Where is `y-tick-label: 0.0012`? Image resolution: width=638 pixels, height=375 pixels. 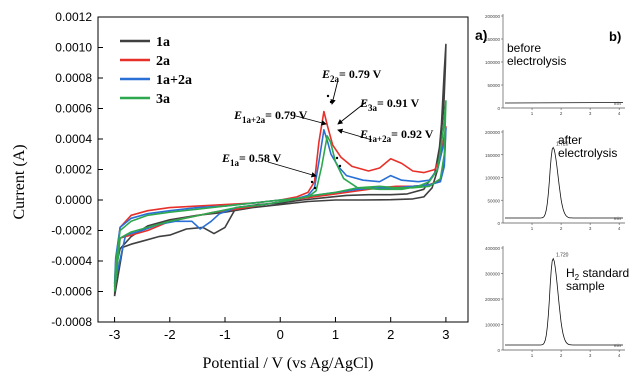
y-tick-label: 0.0012 is located at coordinates (73, 17).